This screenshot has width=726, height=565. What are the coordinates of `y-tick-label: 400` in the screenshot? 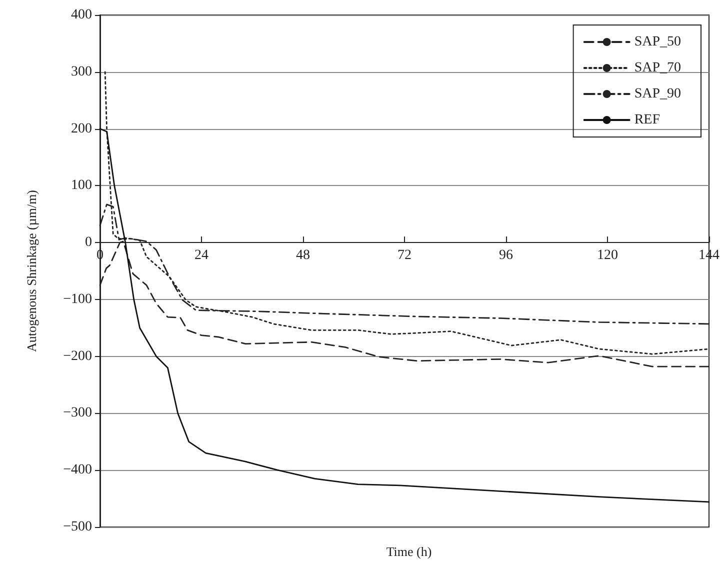 It's located at (81, 15).